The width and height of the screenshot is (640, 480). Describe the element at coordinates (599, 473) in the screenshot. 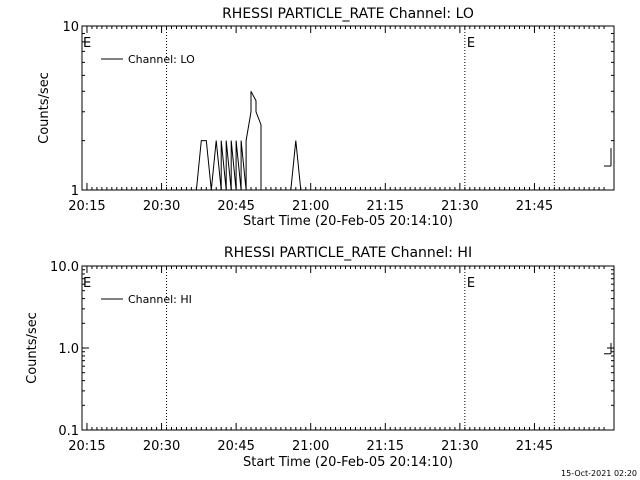

I see `footer-timestamp: 15-Oct-2021 02:20` at that location.